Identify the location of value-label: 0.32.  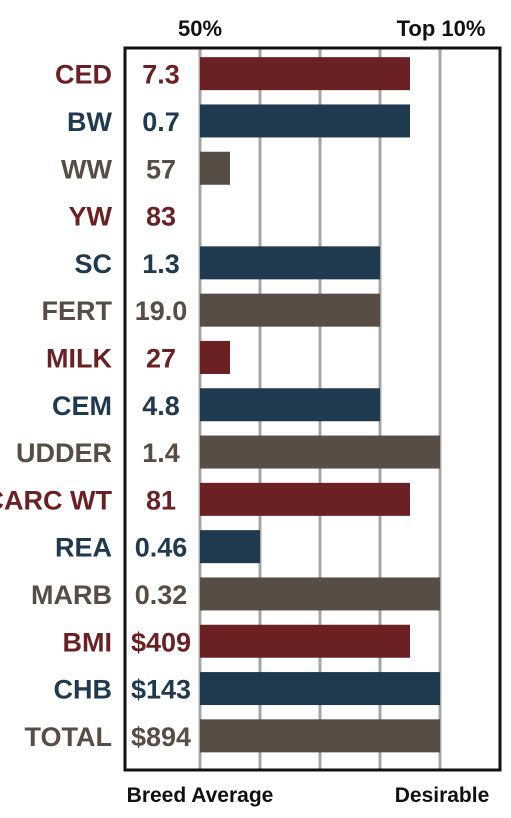
(161, 595).